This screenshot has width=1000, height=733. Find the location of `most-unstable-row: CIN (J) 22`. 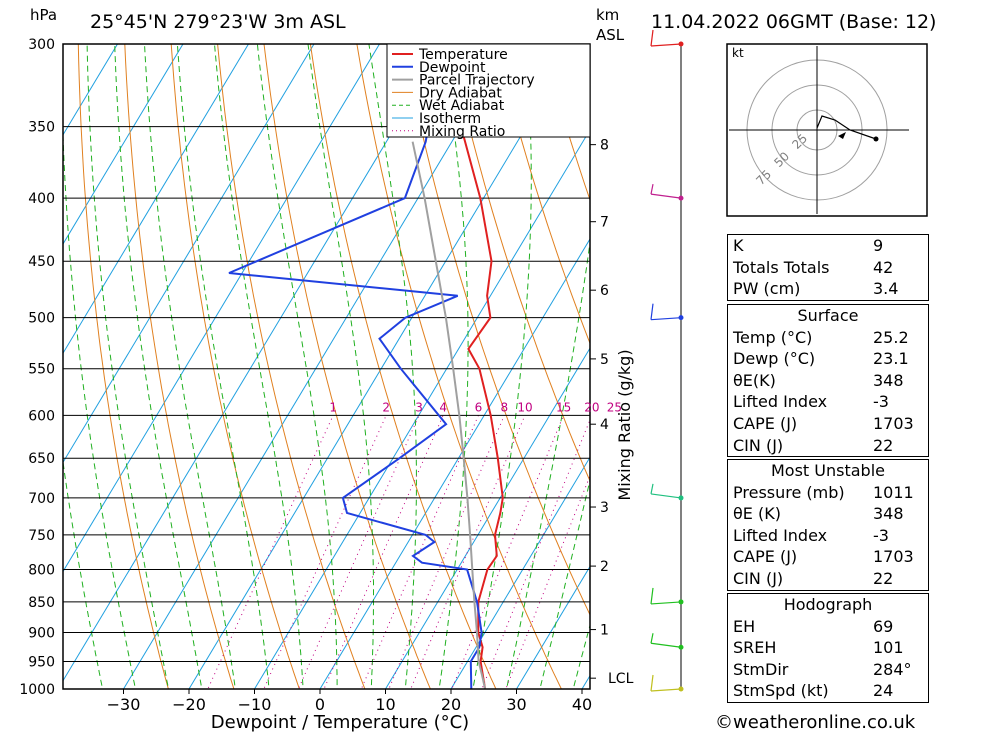

most-unstable-row: CIN (J) 22 is located at coordinates (813, 578).